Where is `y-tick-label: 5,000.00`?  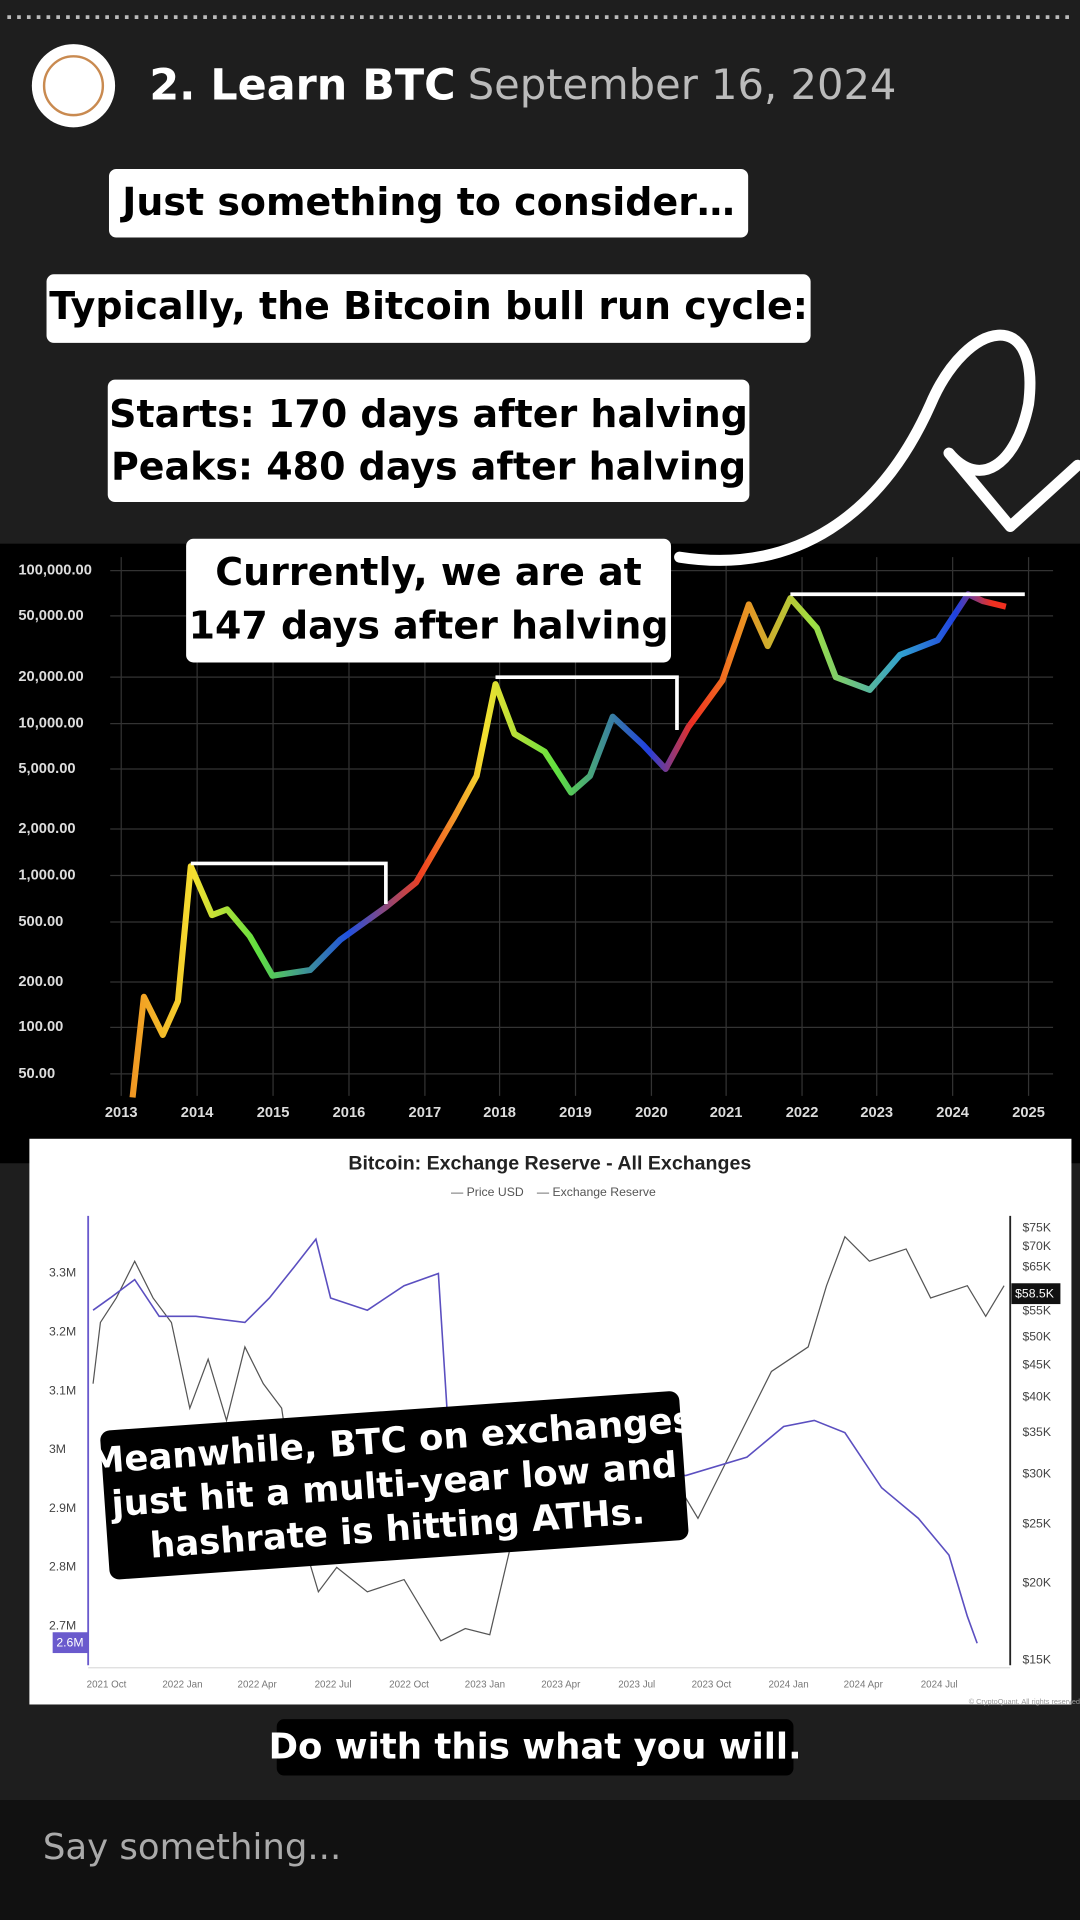 y-tick-label: 5,000.00 is located at coordinates (46, 769).